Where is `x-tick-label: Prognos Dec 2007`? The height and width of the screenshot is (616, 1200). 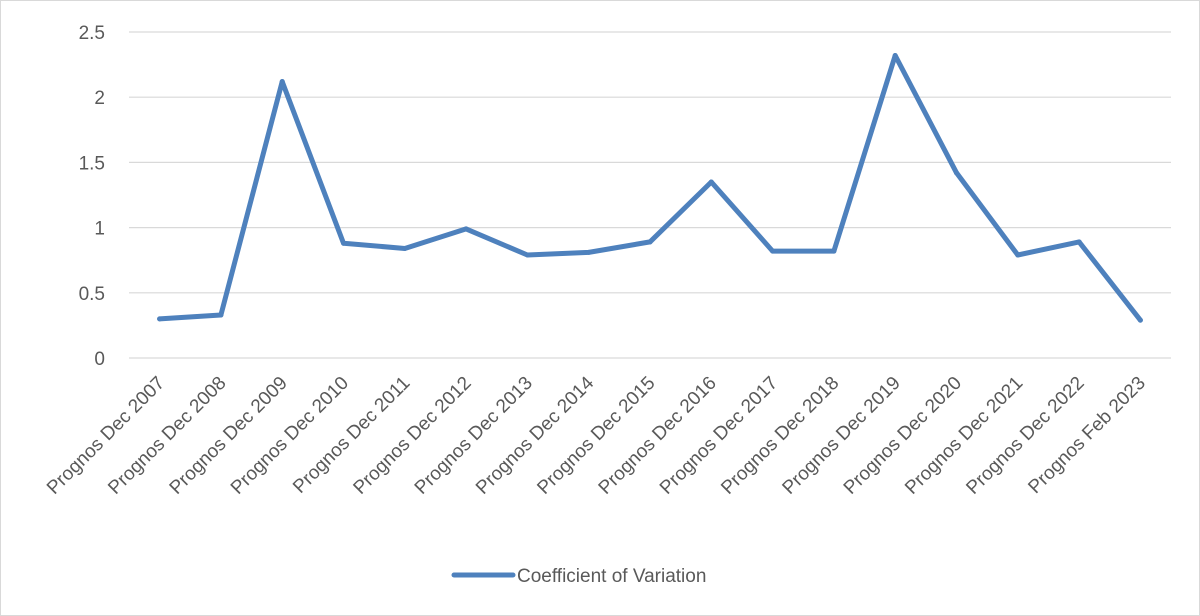
x-tick-label: Prognos Dec 2007 is located at coordinates (106, 436).